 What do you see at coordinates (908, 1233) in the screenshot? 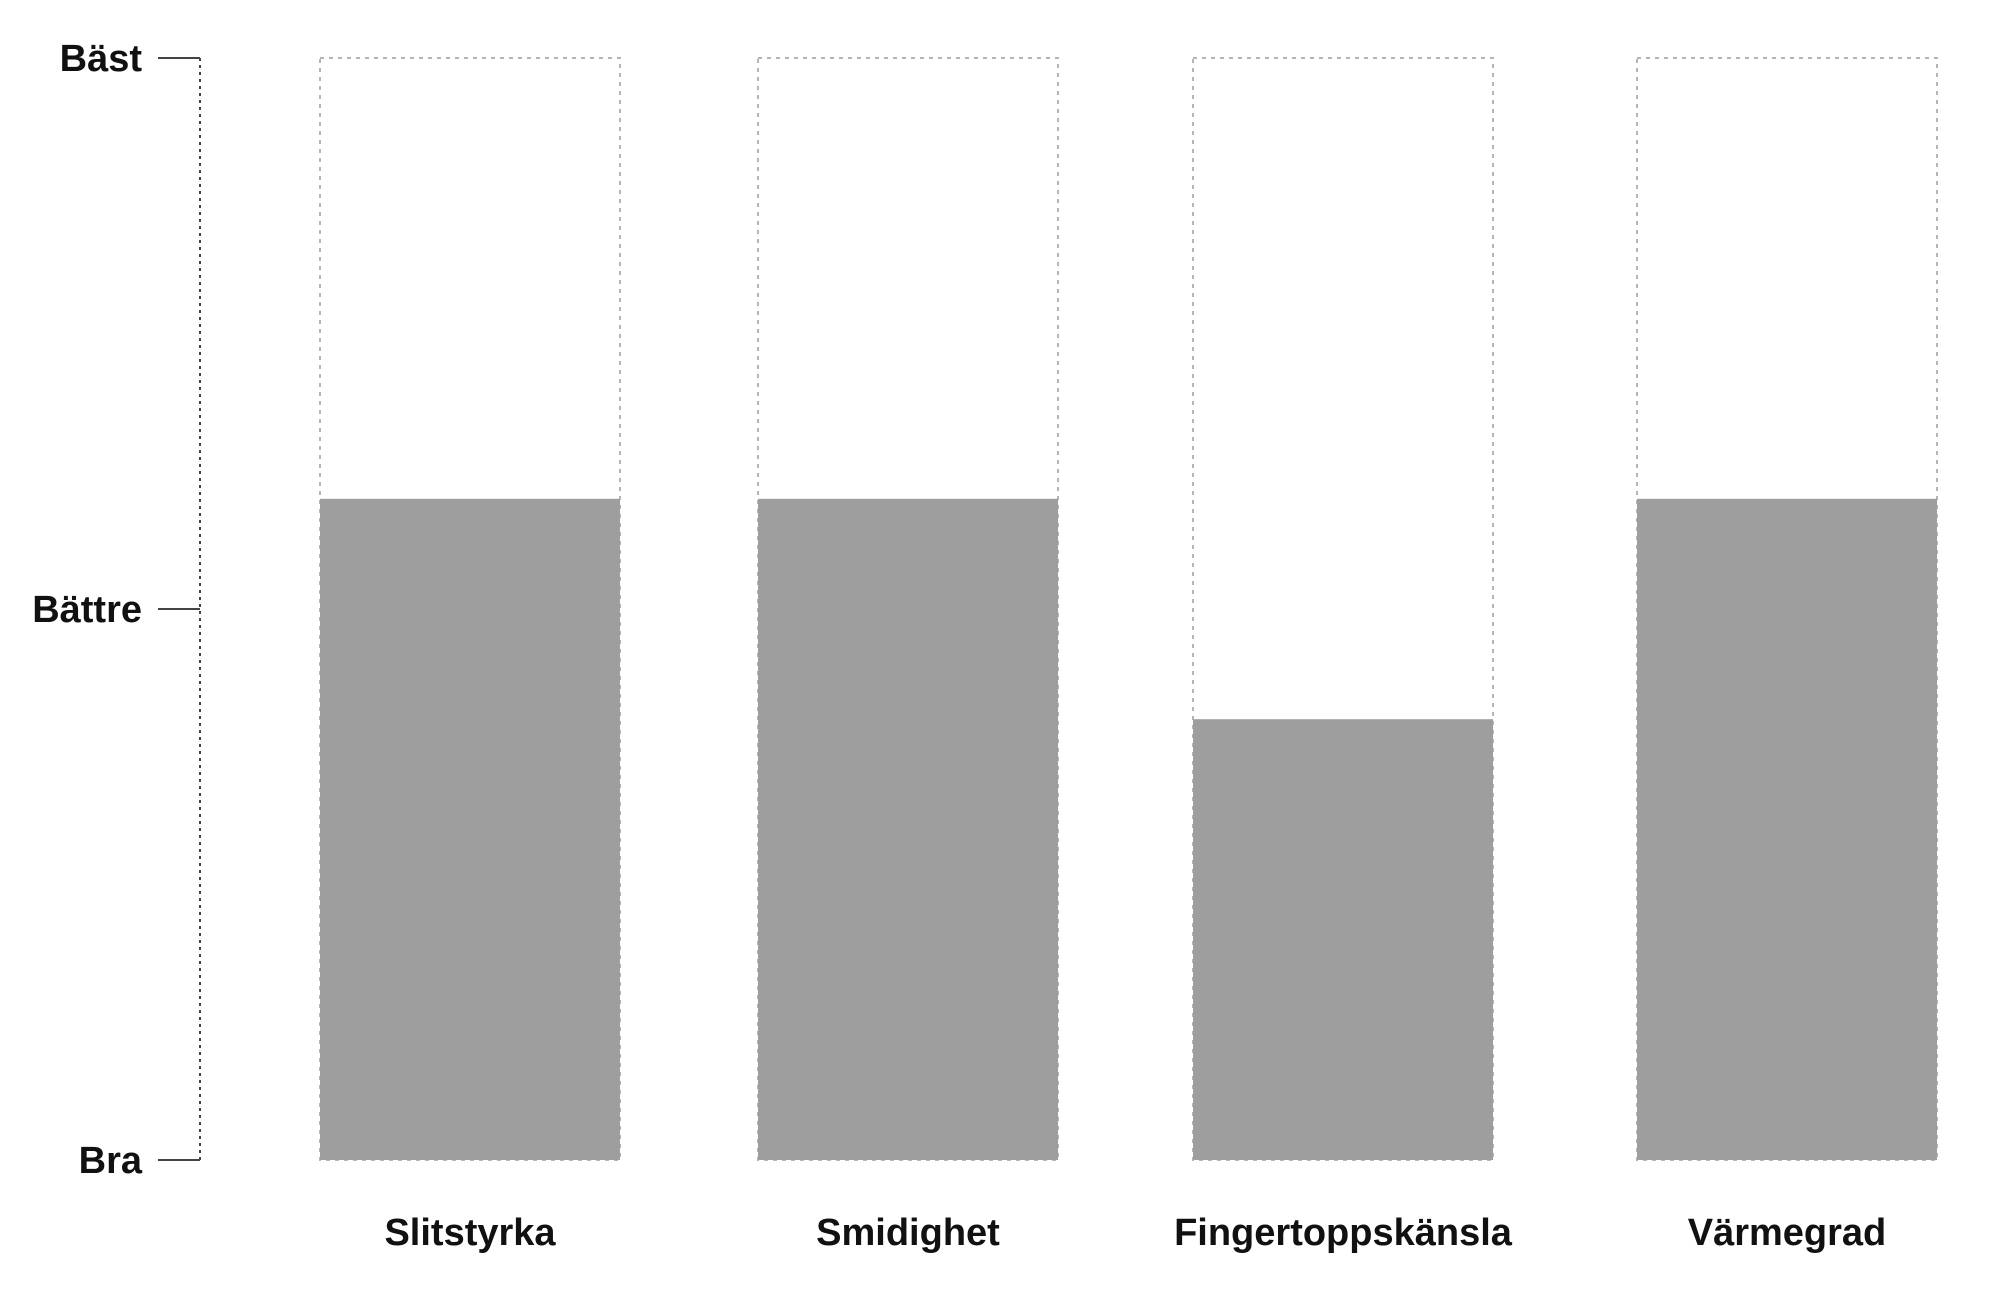
I see `category-label: Smidighet` at bounding box center [908, 1233].